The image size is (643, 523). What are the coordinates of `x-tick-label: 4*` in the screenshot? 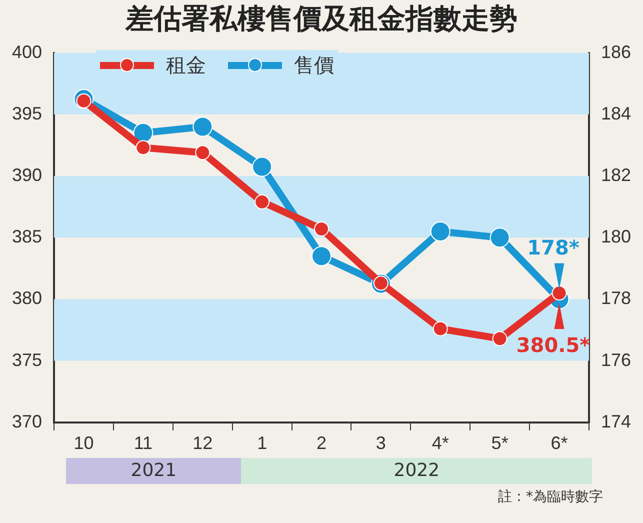 It's located at (440, 443).